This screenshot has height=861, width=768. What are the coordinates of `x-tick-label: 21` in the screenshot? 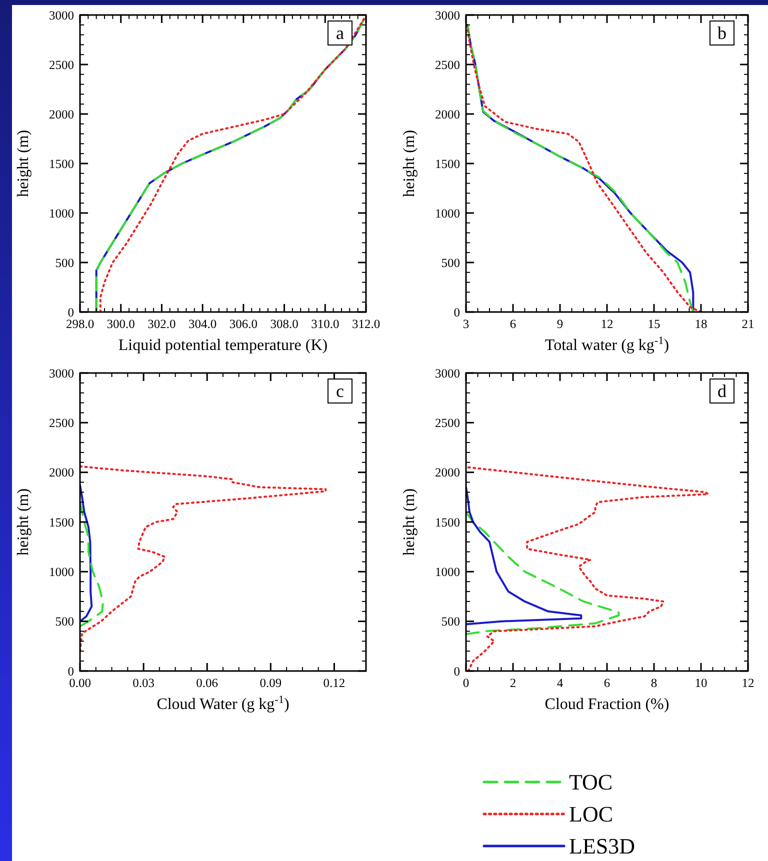 It's located at (748, 324).